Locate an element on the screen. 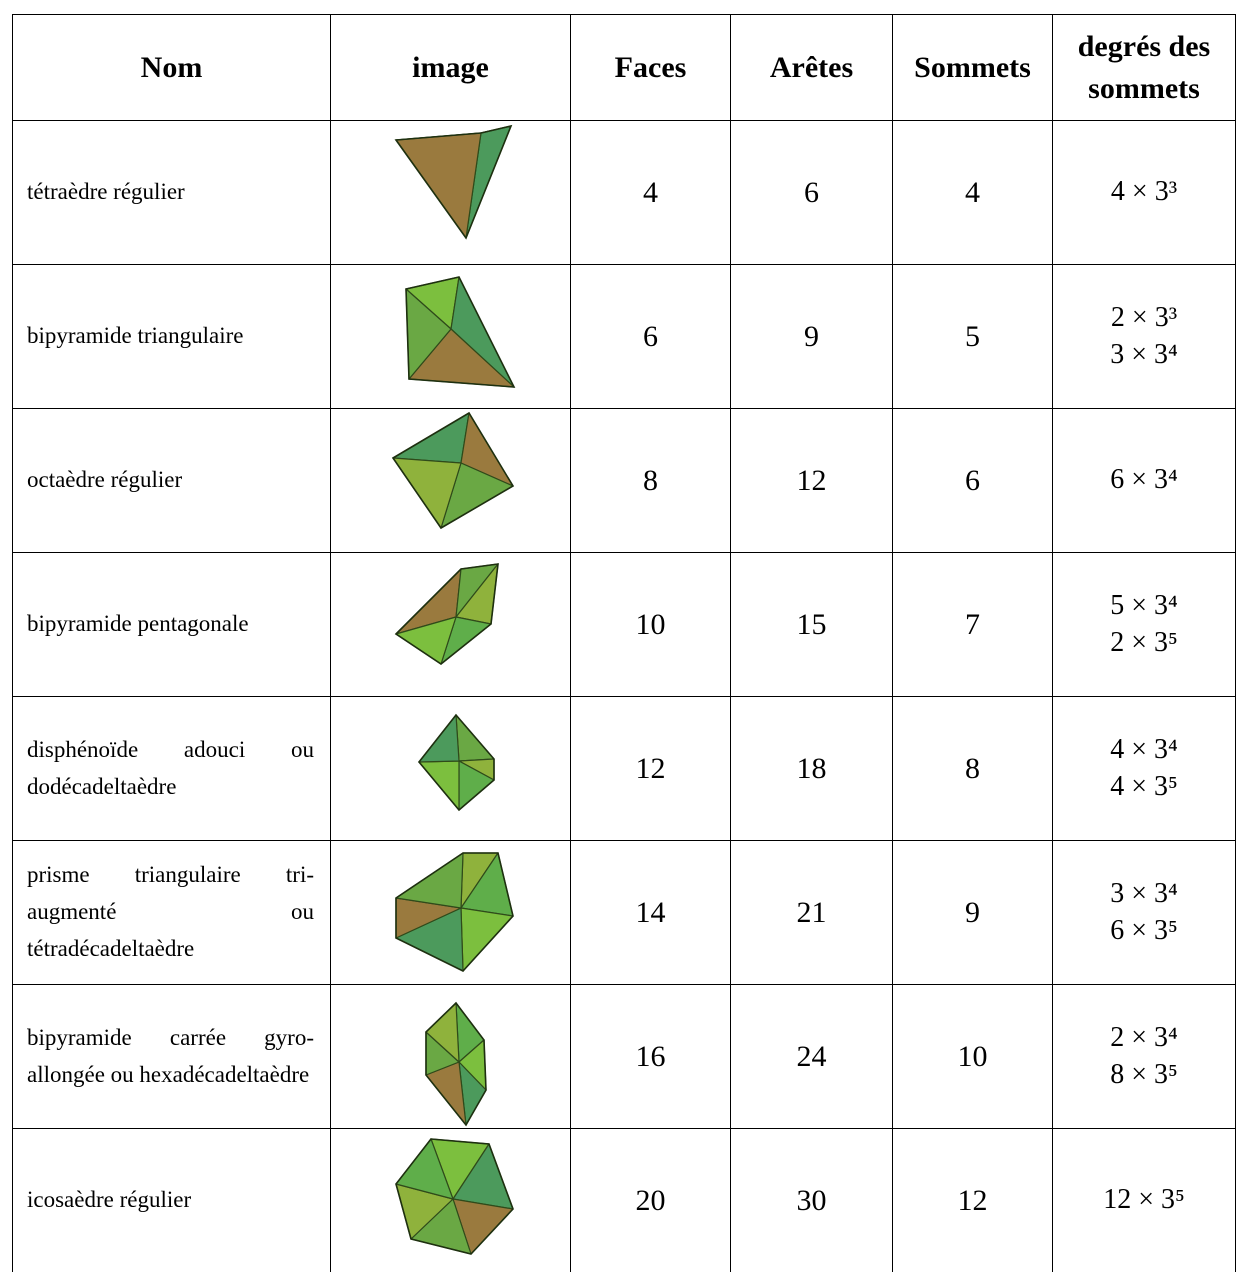 This screenshot has width=1237, height=1272. header-cell: Sommets is located at coordinates (973, 68).